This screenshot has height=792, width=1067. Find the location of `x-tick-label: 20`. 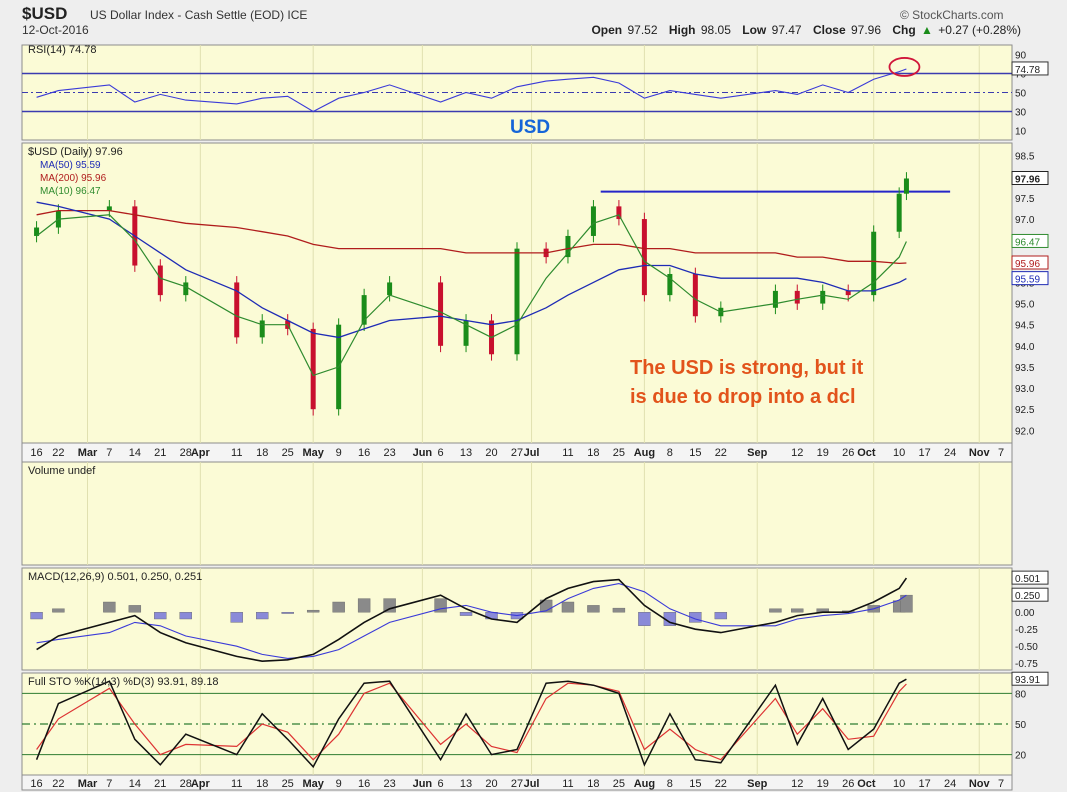

x-tick-label: 20 is located at coordinates (491, 453).